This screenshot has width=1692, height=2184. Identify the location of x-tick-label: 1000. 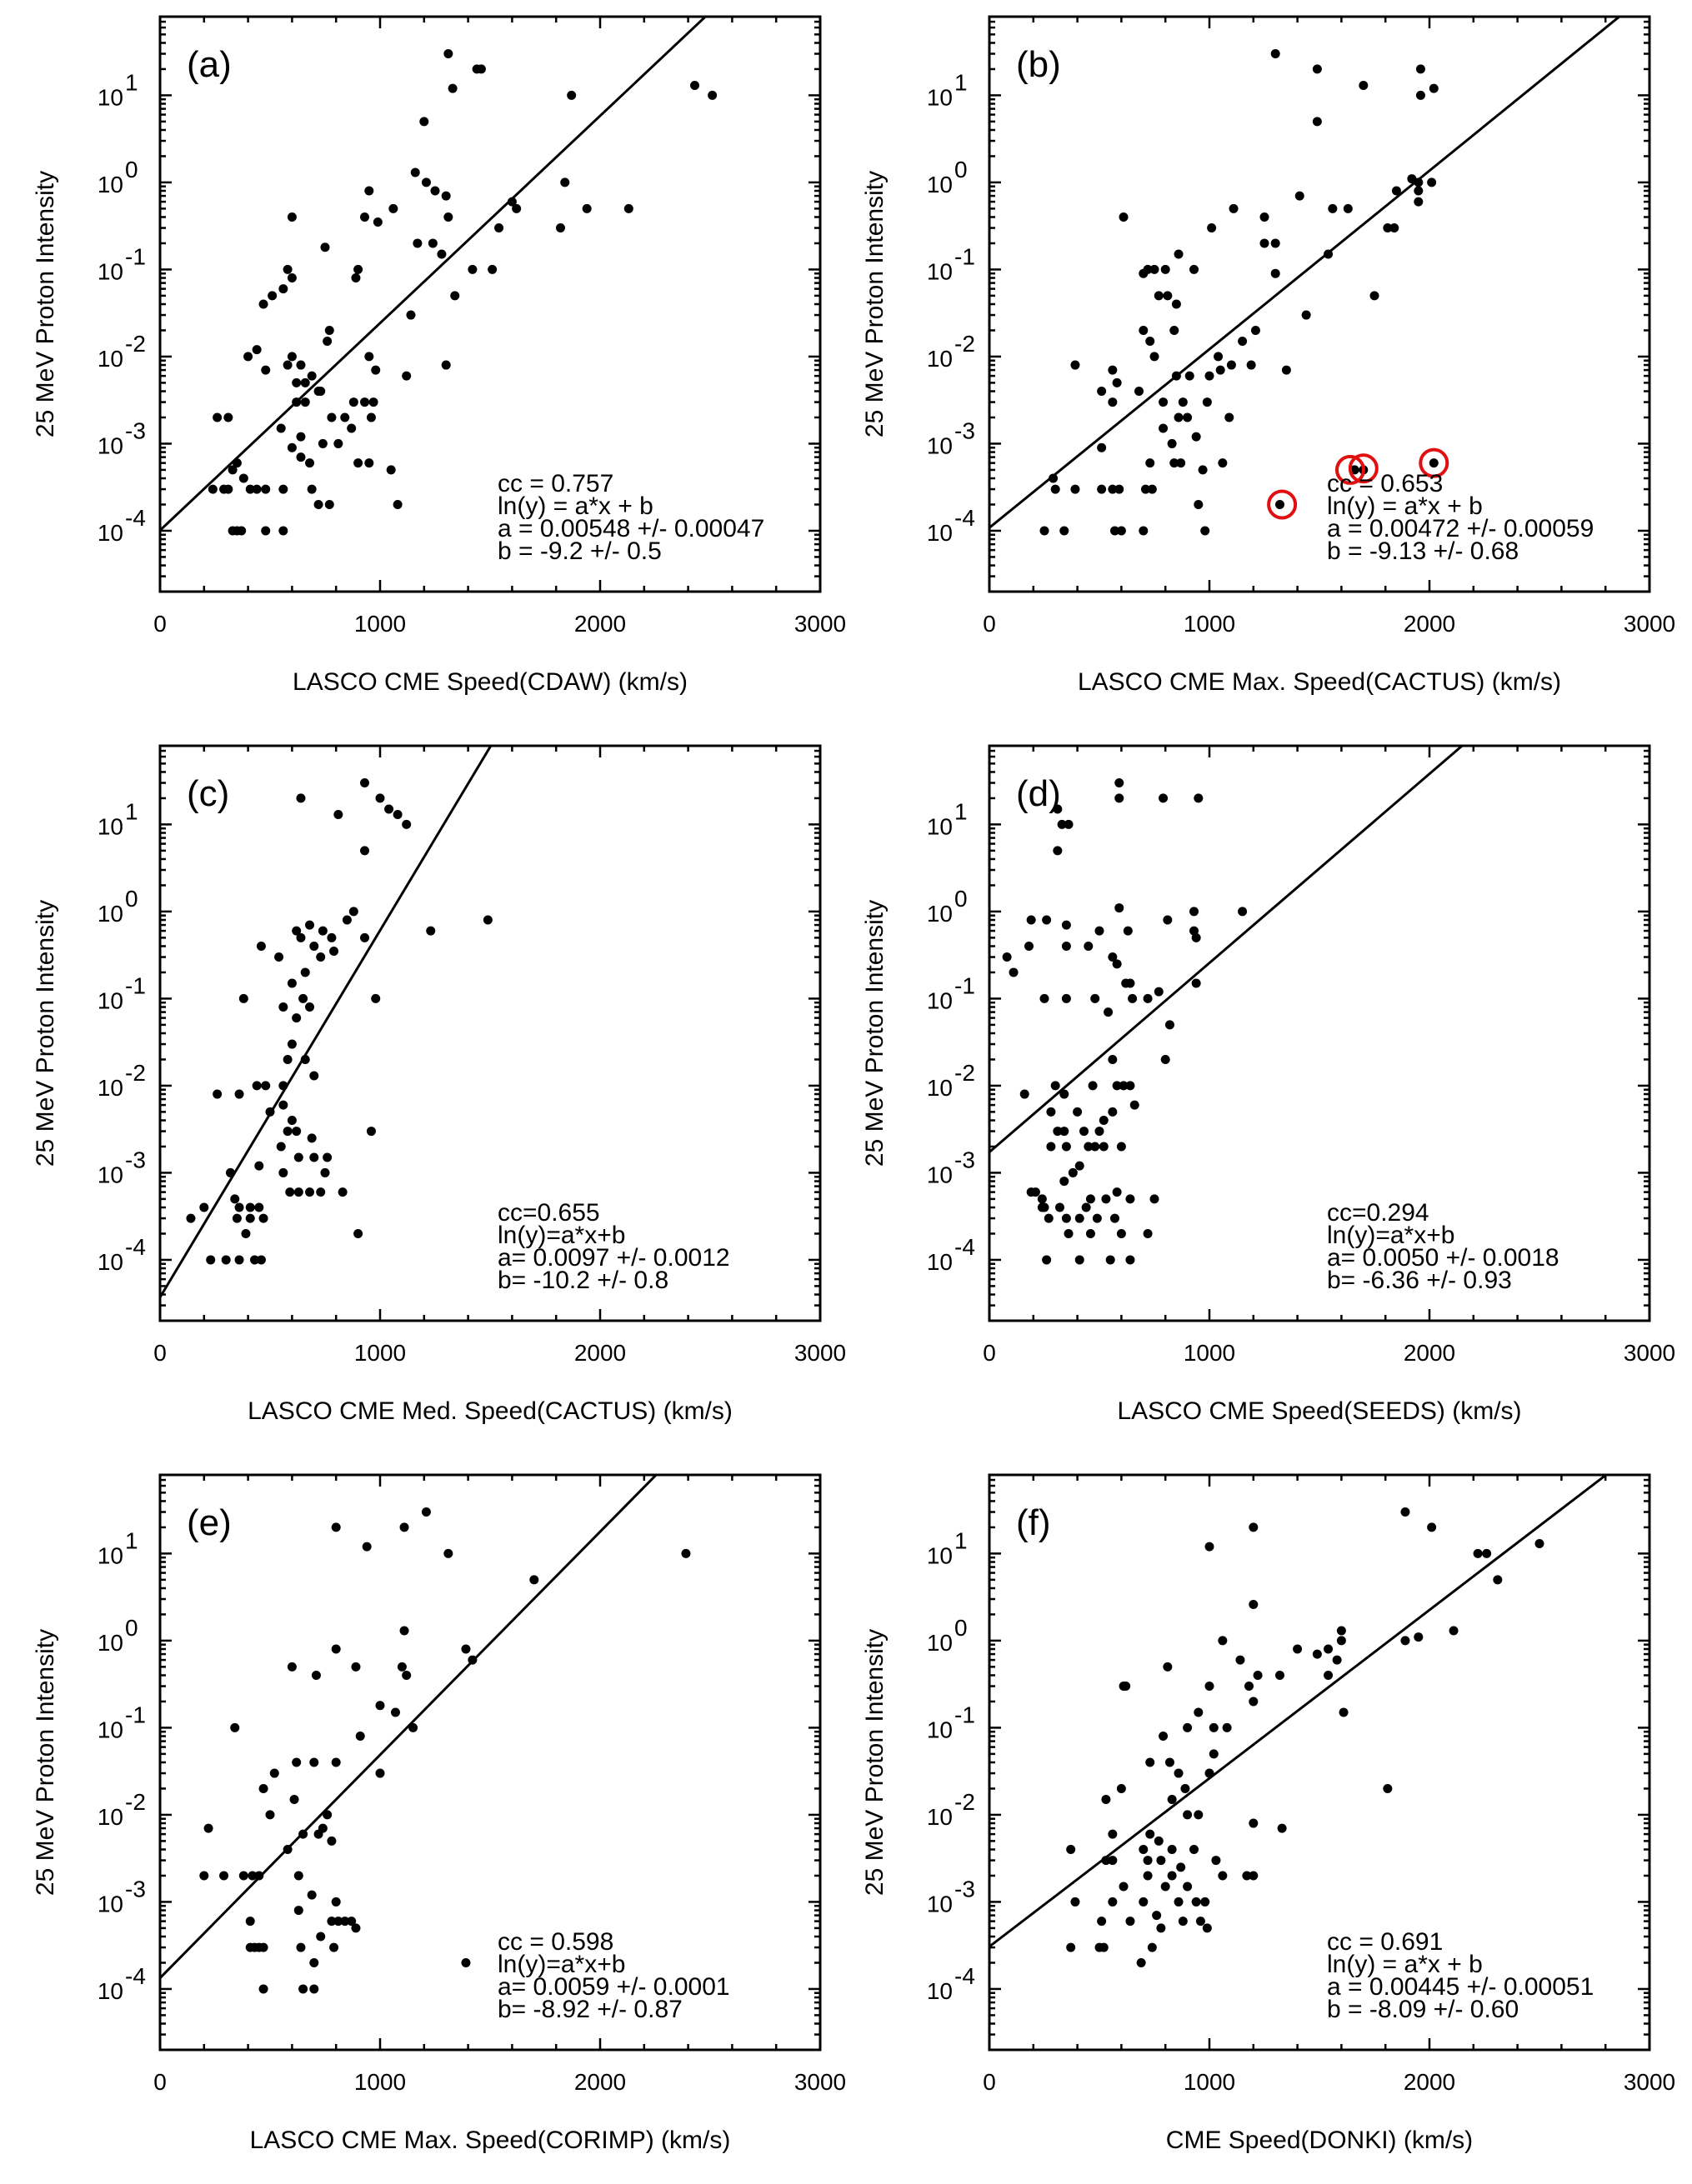
(1209, 624).